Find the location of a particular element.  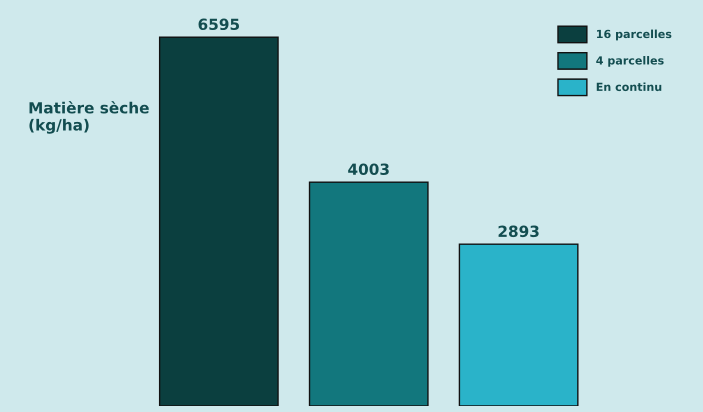

legend-label: 16 parcelles is located at coordinates (634, 35).